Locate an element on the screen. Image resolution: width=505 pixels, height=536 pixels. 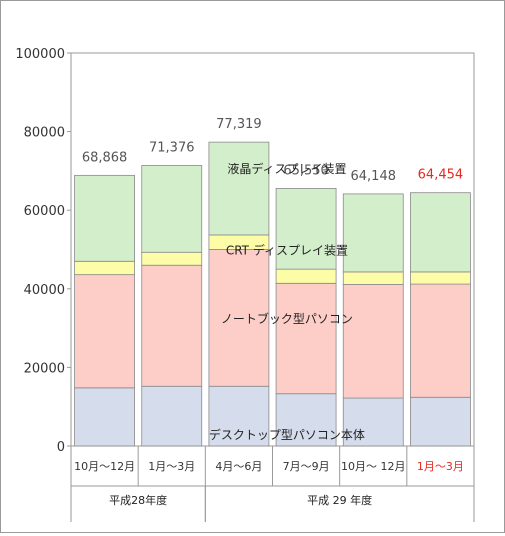
category-label: 10月～12月 is located at coordinates (104, 466).